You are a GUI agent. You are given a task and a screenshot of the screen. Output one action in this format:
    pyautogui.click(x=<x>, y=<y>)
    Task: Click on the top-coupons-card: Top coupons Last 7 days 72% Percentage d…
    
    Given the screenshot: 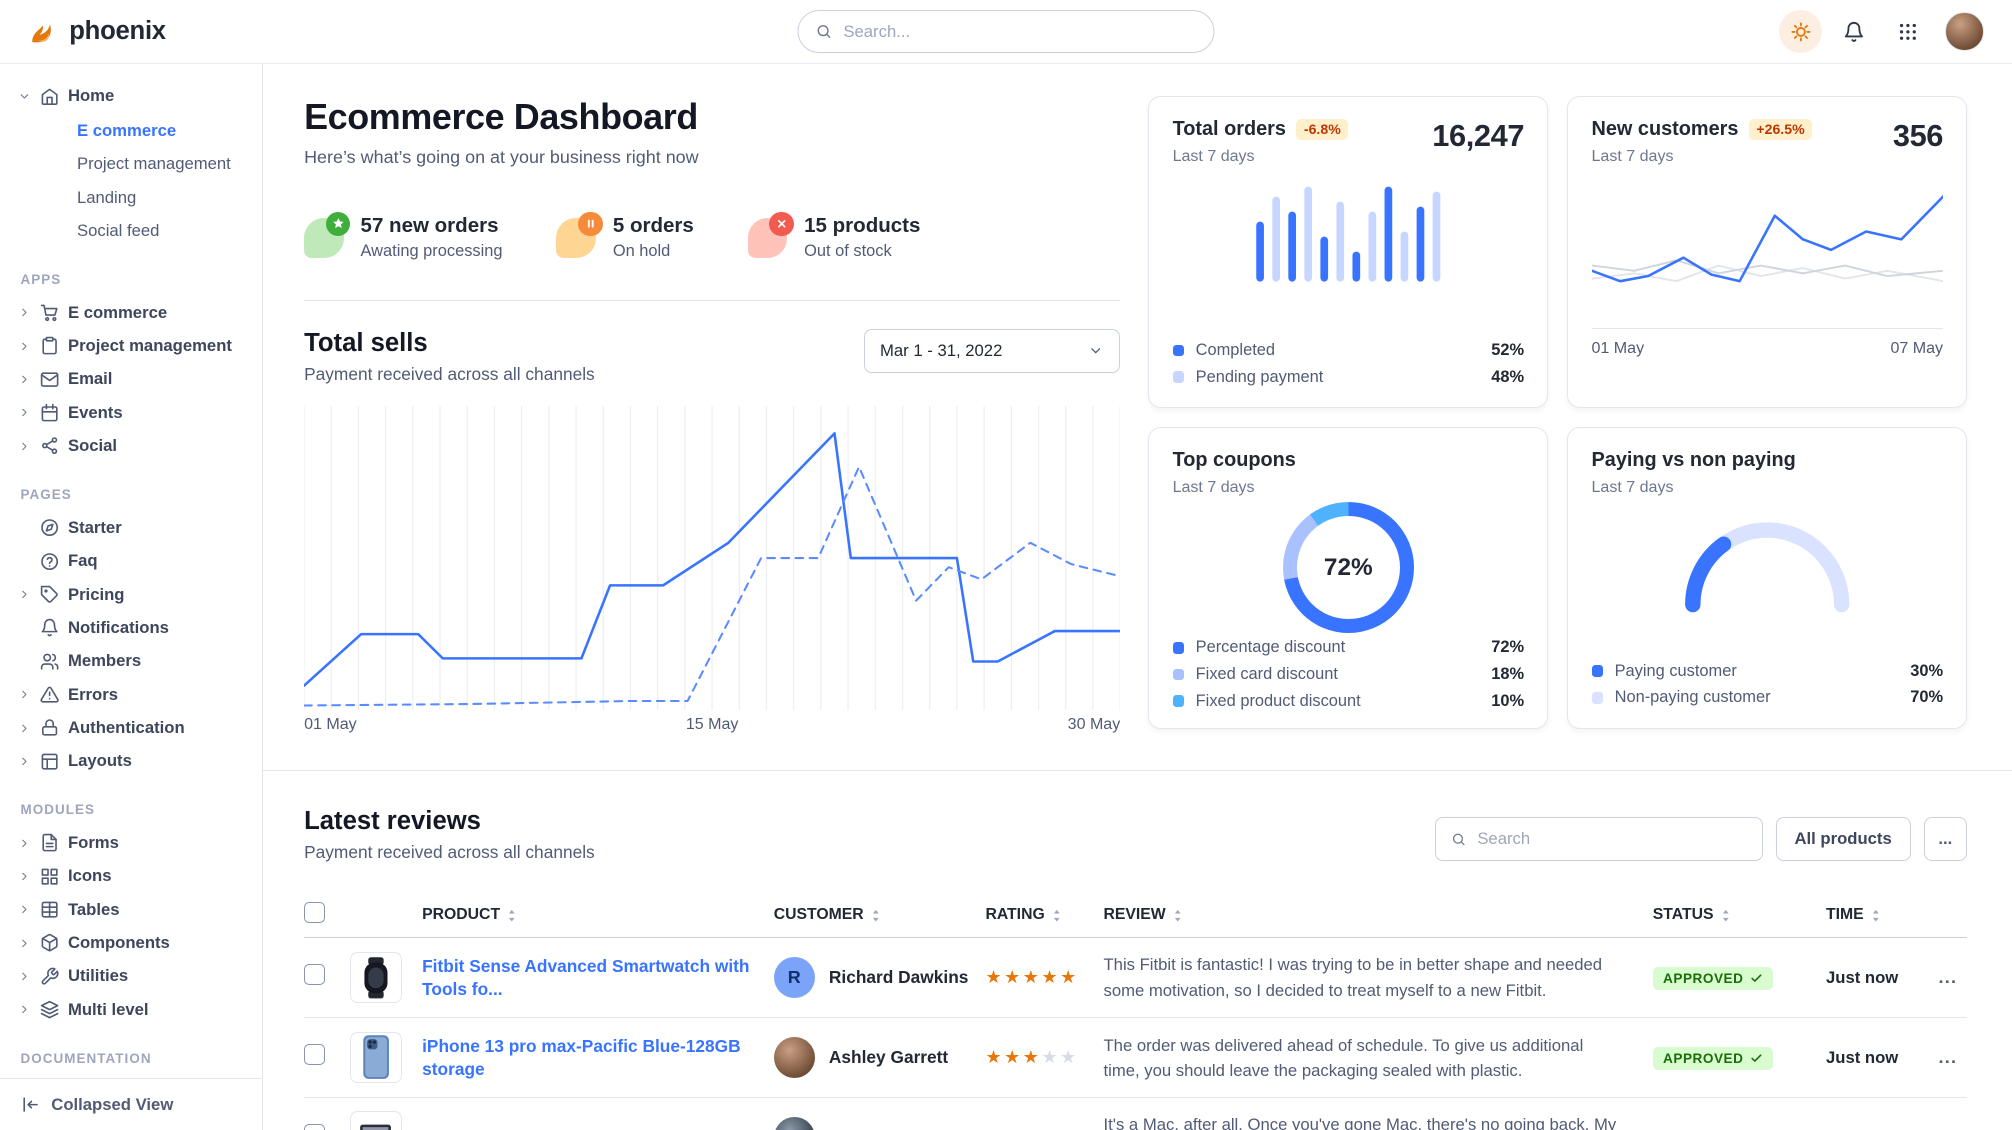 What is the action you would take?
    pyautogui.click(x=1348, y=578)
    